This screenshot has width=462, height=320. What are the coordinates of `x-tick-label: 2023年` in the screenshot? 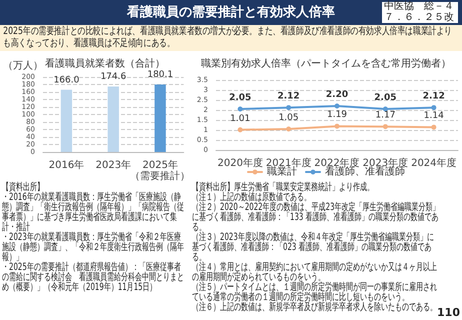 It's located at (114, 165).